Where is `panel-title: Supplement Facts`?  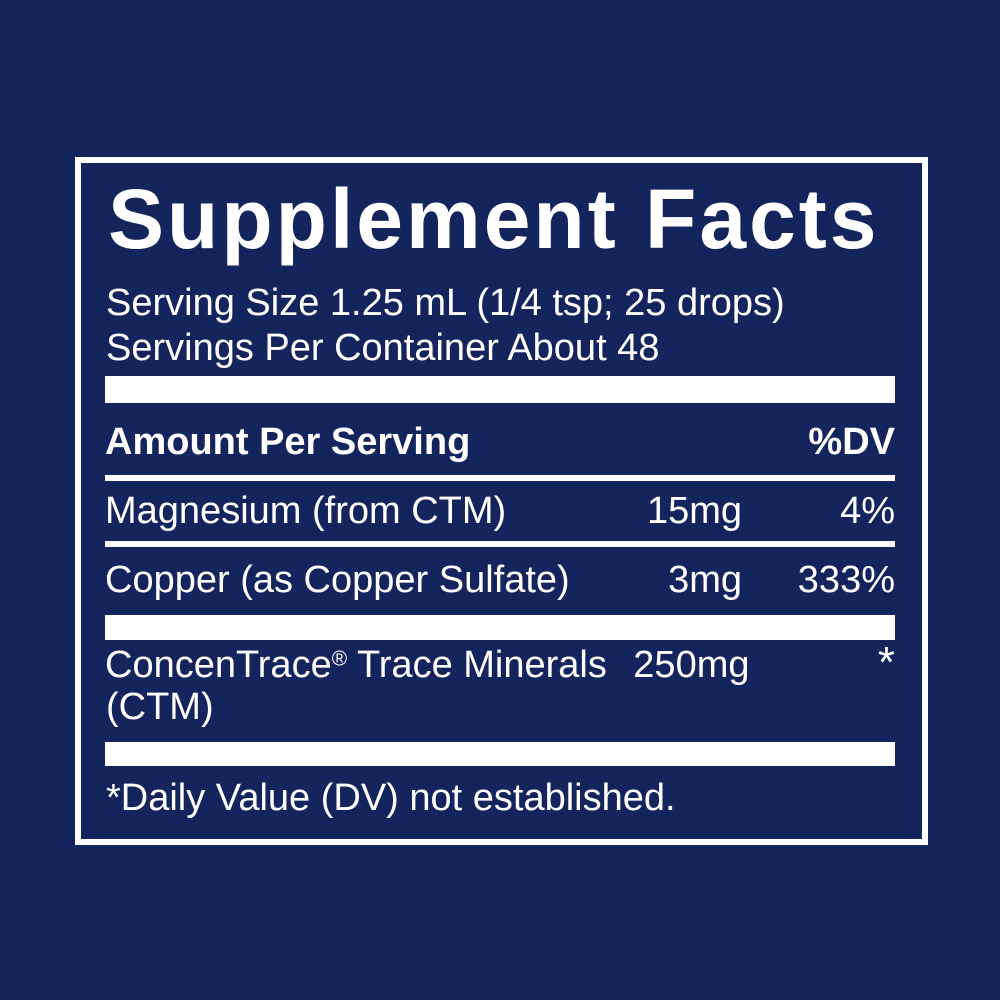 panel-title: Supplement Facts is located at coordinates (494, 219).